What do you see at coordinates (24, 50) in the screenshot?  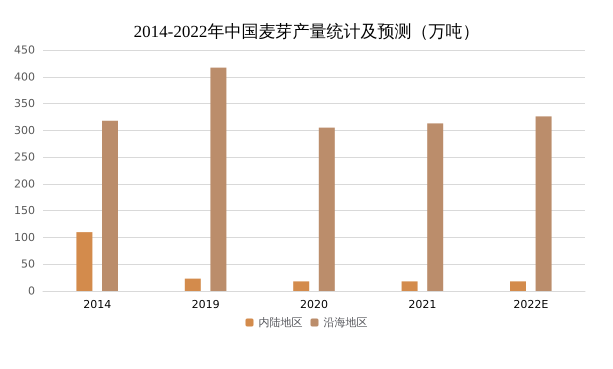 I see `y-tick-label: 450` at bounding box center [24, 50].